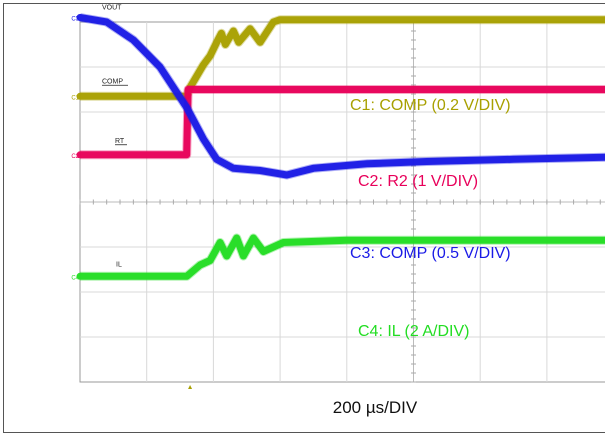 This screenshot has height=433, width=605. What do you see at coordinates (75, 278) in the screenshot?
I see `channel-marker-c4: C4` at bounding box center [75, 278].